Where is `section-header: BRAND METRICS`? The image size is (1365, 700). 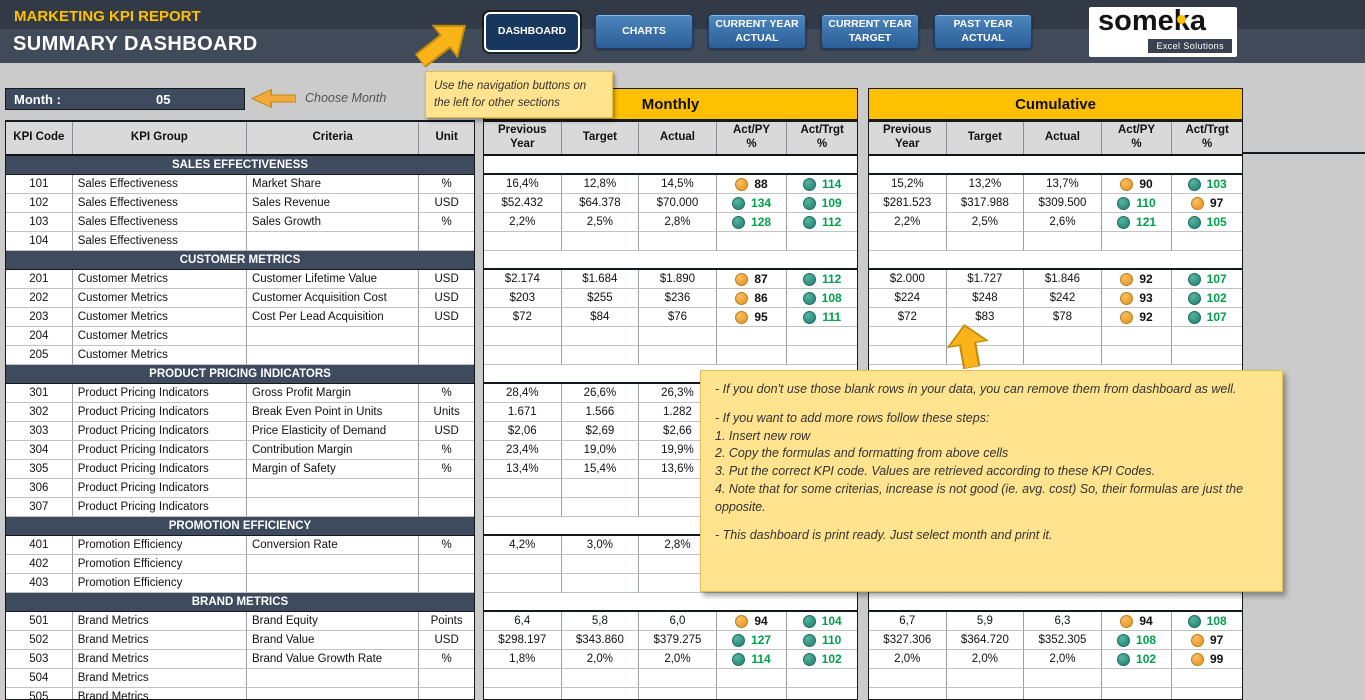
section-header: BRAND METRICS is located at coordinates (240, 602).